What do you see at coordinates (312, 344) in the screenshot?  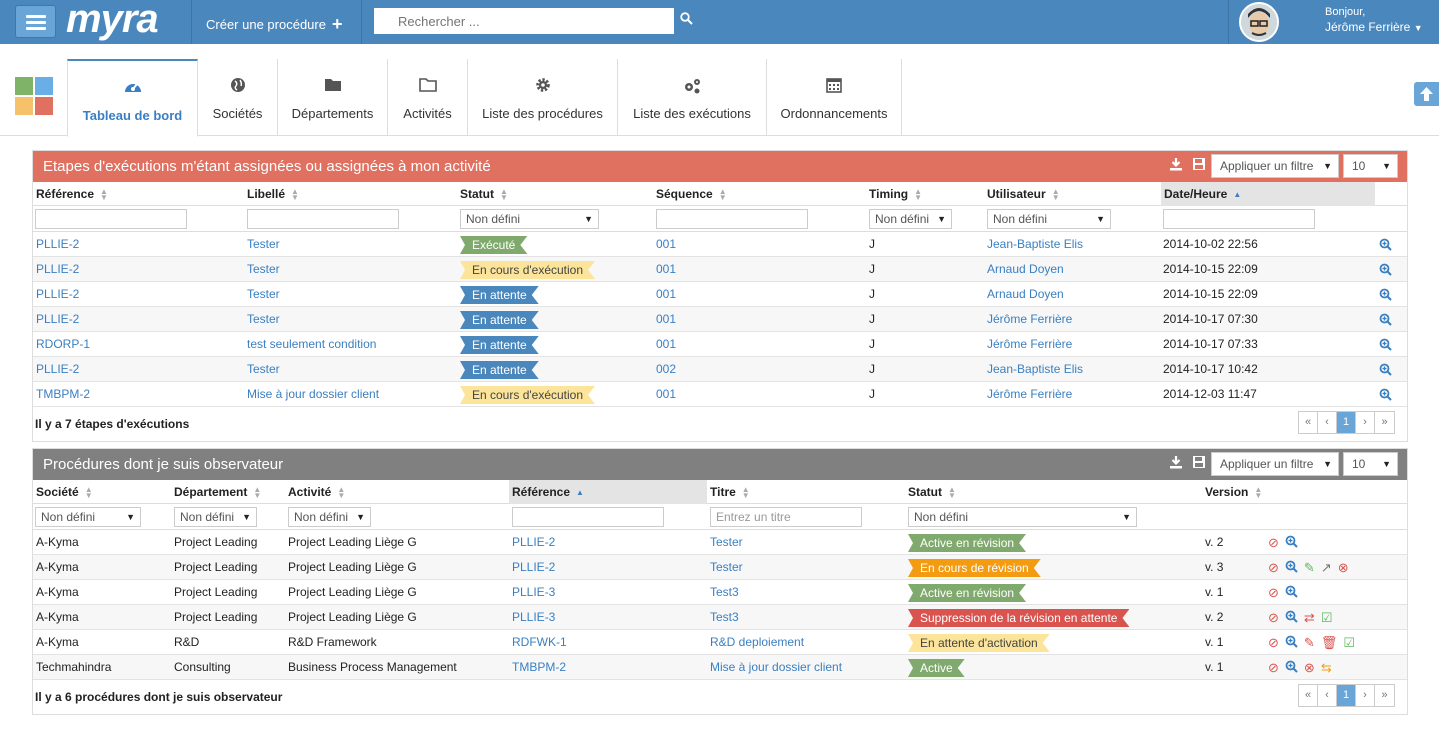 I see `libelle-link: test seulement condition` at bounding box center [312, 344].